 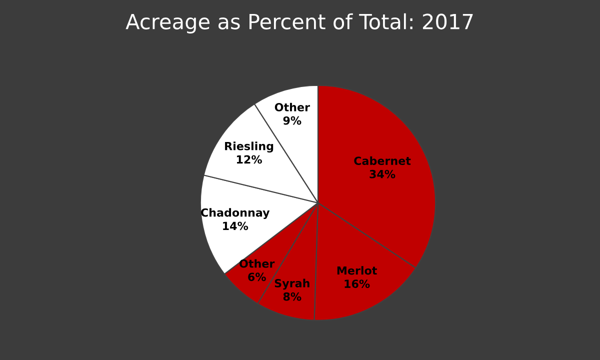 I want to click on data-label: 16%, so click(x=357, y=284).